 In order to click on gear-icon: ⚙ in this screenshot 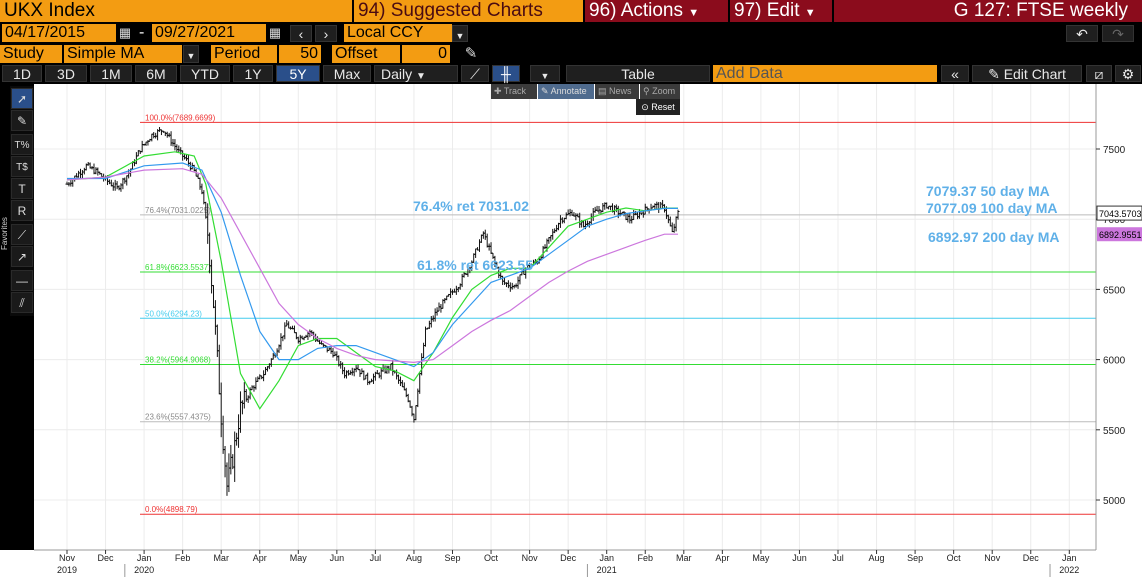, I will do `click(1128, 74)`.